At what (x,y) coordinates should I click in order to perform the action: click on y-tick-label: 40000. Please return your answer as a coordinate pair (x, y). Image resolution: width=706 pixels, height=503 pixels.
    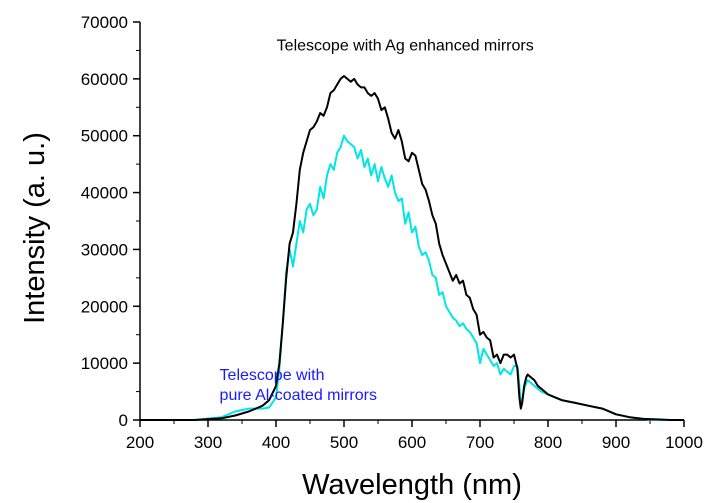
    Looking at the image, I should click on (104, 193).